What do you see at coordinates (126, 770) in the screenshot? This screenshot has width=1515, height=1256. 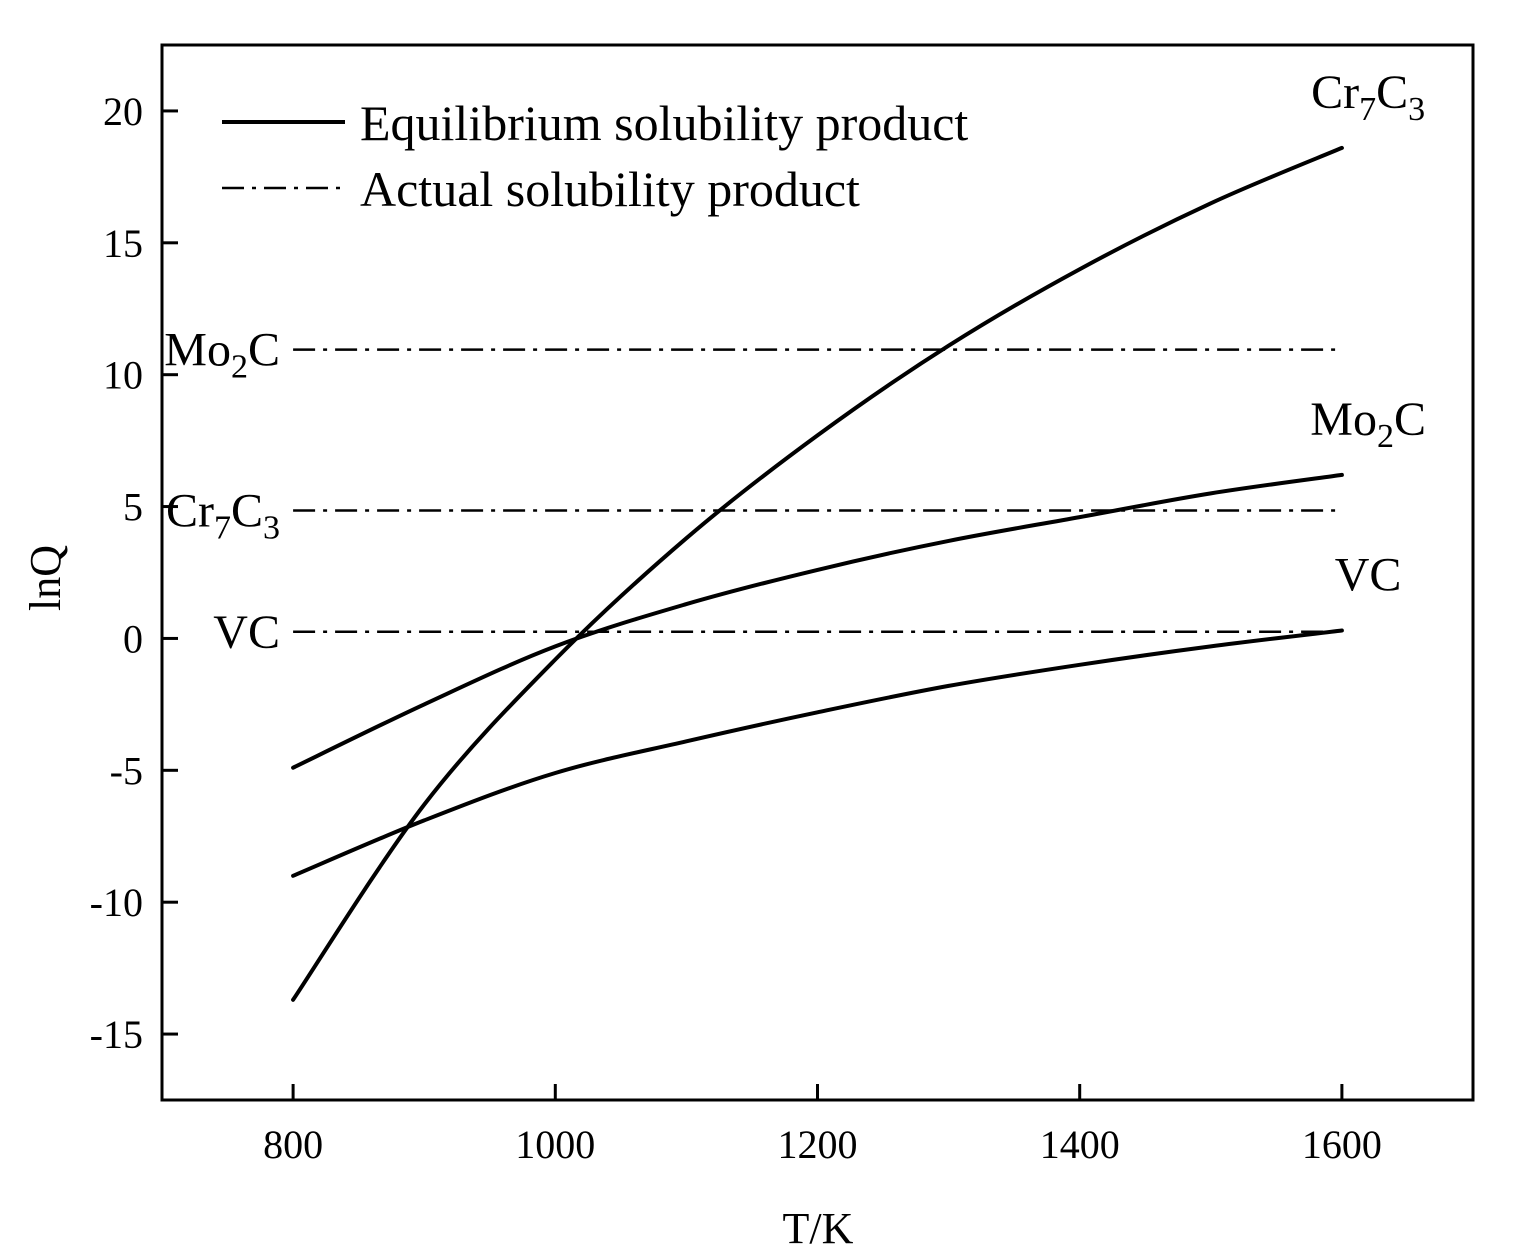 I see `y-tick-label: -5` at bounding box center [126, 770].